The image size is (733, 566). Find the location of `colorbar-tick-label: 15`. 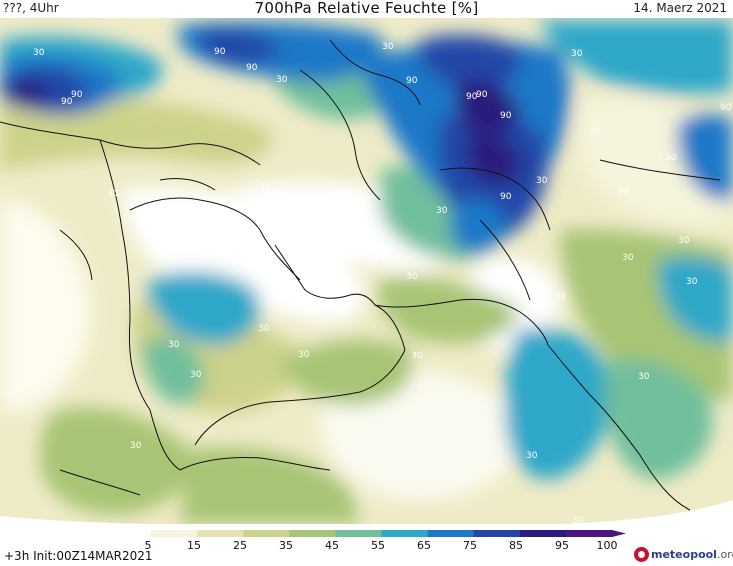

colorbar-tick-label: 15 is located at coordinates (194, 544).